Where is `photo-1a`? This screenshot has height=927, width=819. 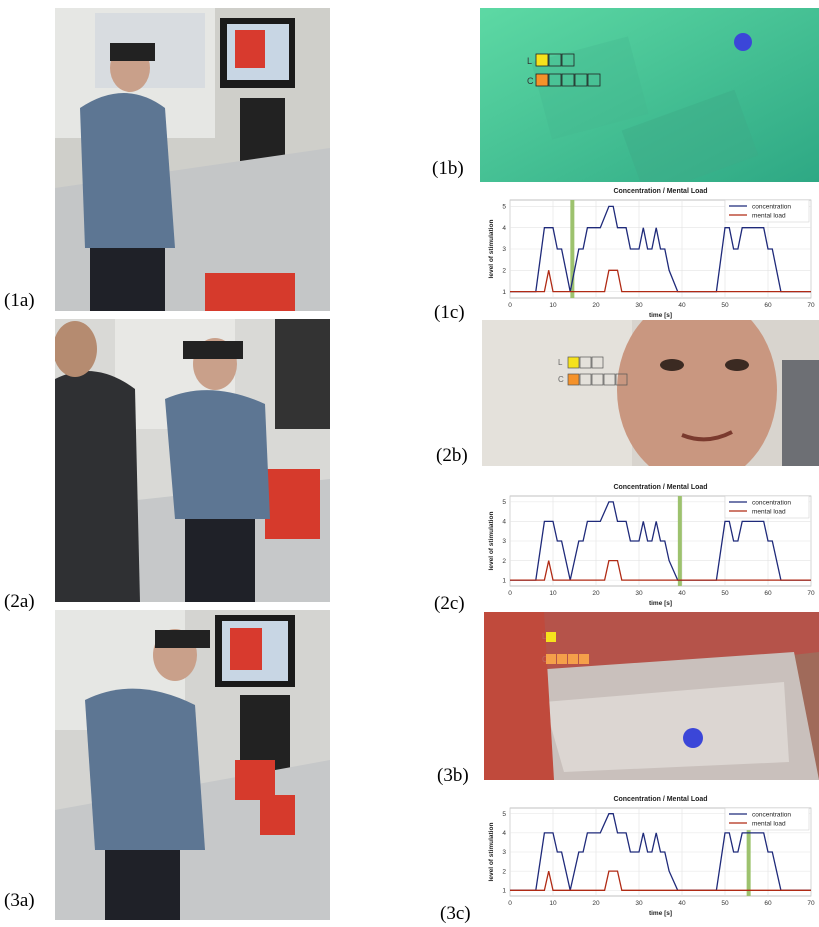 photo-1a is located at coordinates (192, 159).